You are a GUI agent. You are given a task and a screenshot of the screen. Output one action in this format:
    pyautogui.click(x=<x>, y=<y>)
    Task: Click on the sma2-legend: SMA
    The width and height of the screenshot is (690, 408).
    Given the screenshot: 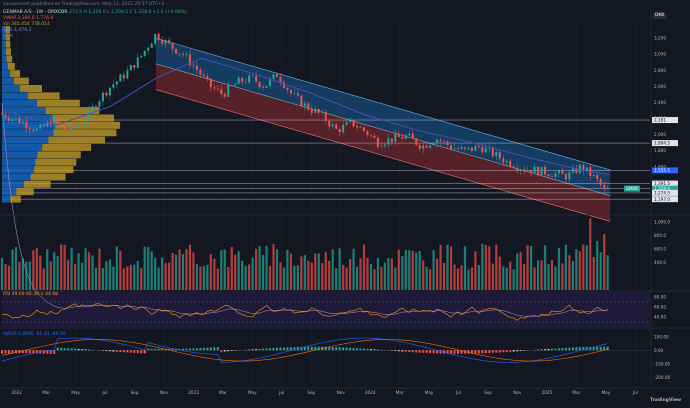 What is the action you would take?
    pyautogui.click(x=8, y=36)
    